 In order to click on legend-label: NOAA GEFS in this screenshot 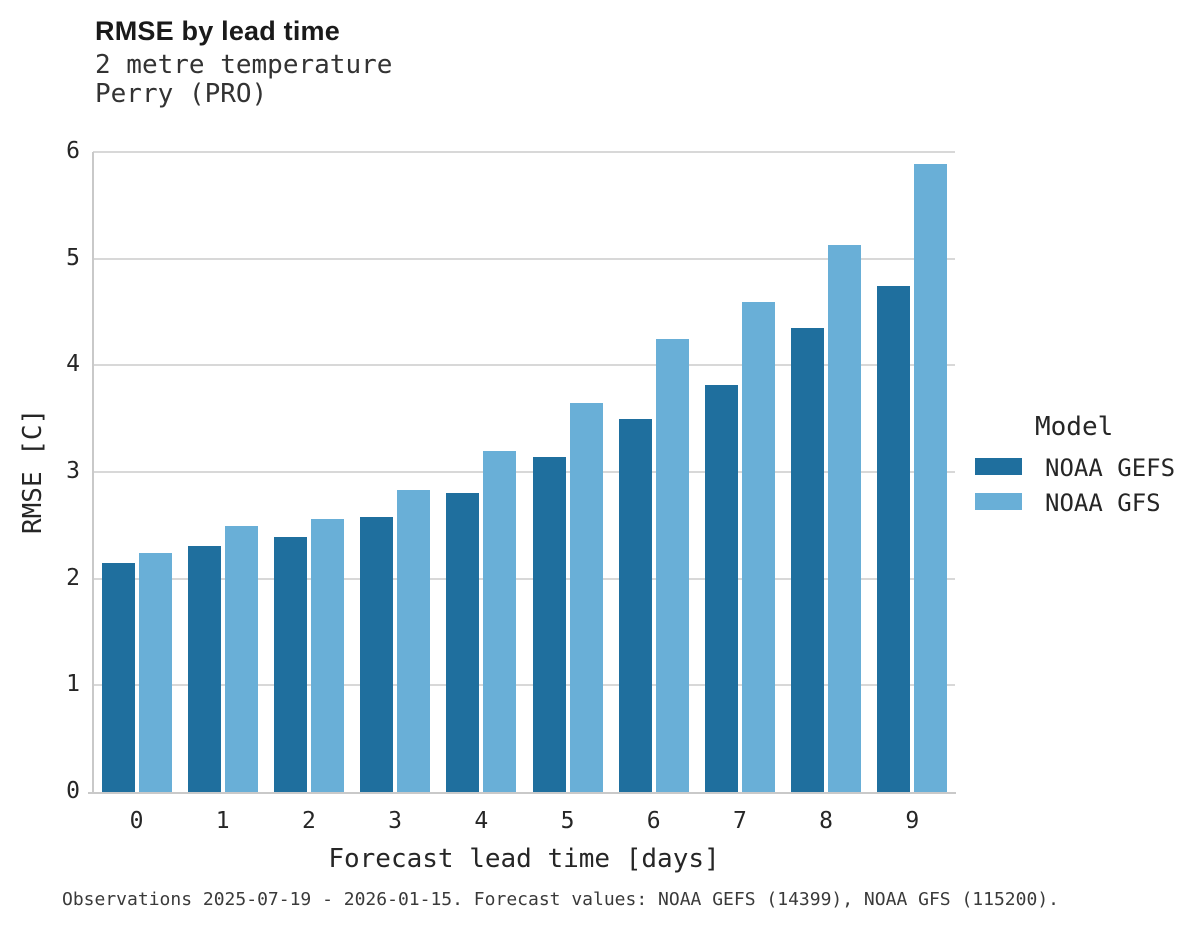, I will do `click(1110, 468)`.